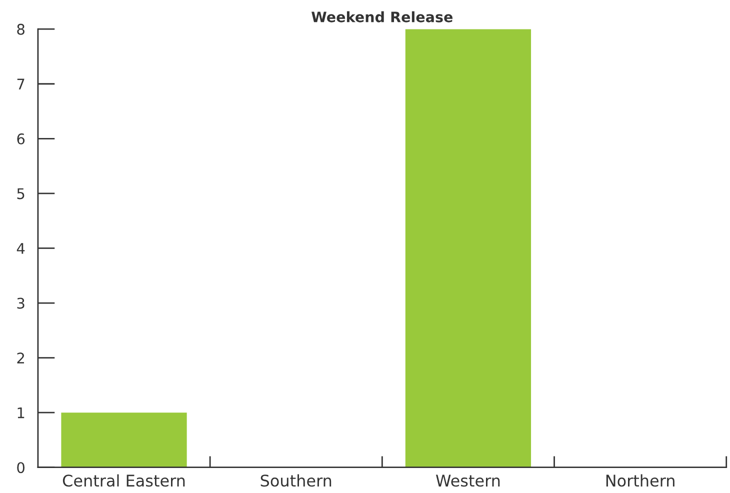  I want to click on y-tick-label: 4, so click(20, 248).